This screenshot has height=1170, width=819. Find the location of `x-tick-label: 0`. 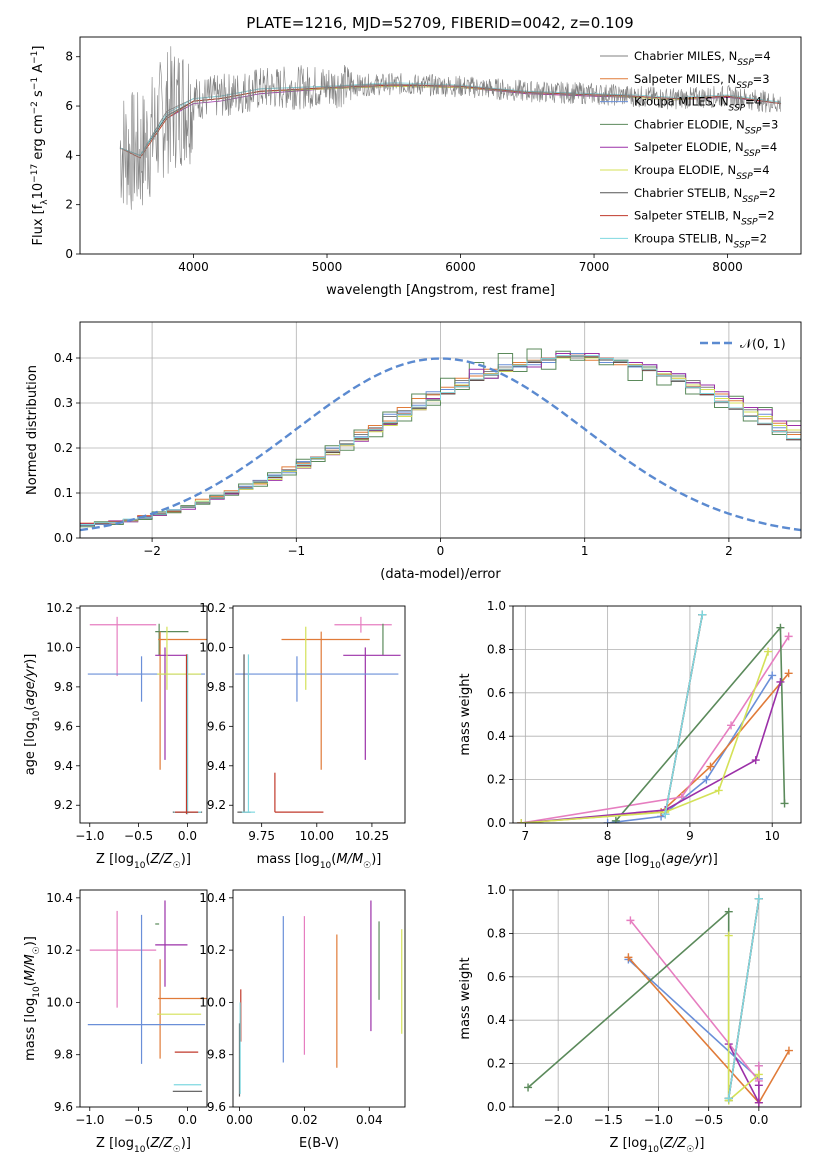

x-tick-label: 0 is located at coordinates (441, 551).